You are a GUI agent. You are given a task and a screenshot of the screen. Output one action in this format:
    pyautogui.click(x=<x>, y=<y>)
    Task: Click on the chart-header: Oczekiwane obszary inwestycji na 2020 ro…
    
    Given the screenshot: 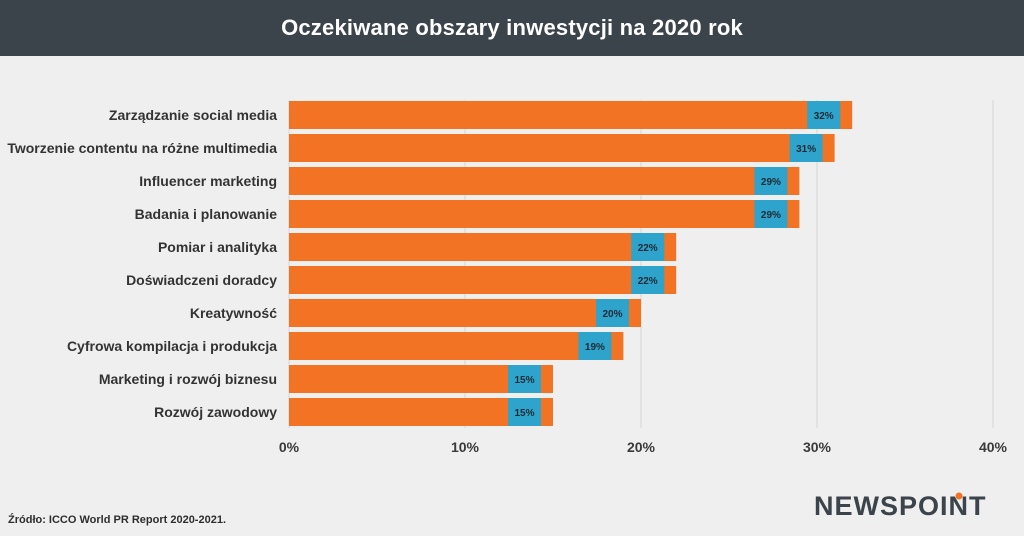 What is the action you would take?
    pyautogui.click(x=512, y=28)
    